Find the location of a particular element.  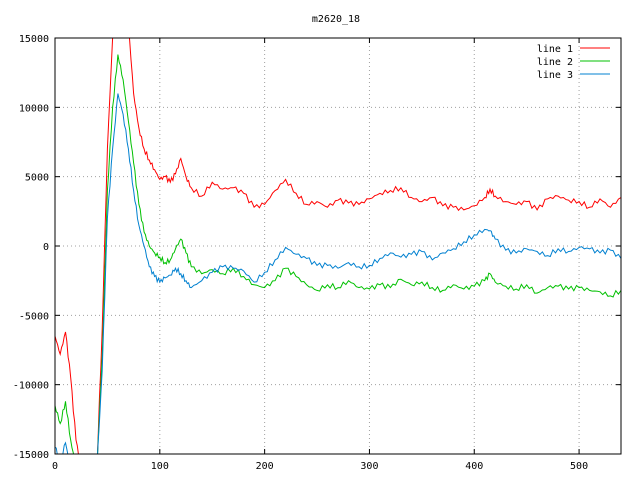

x-tick-label: 0 is located at coordinates (55, 466).